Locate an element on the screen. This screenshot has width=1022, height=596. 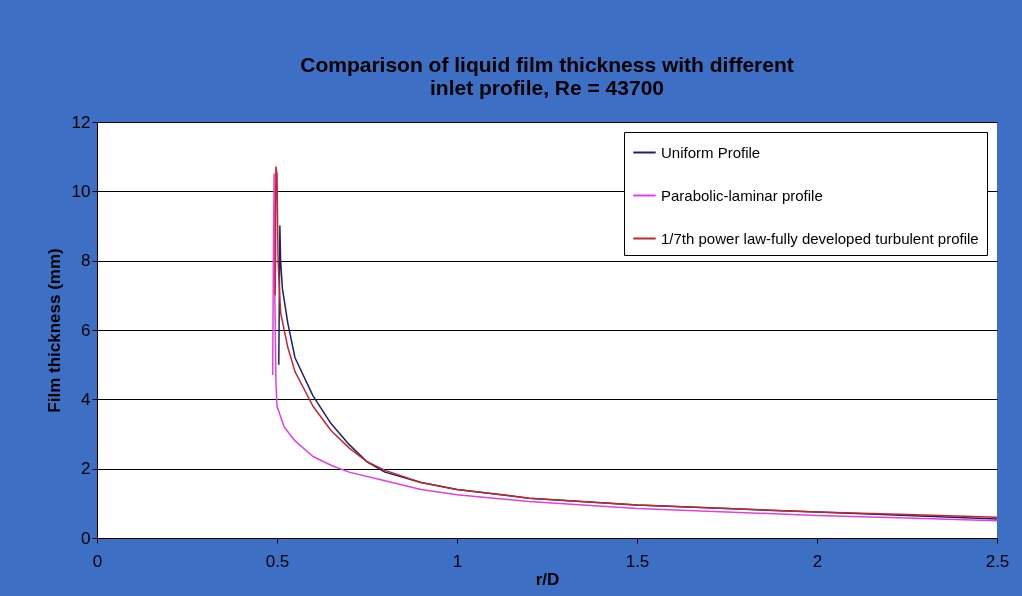
x-tick-label: 0.5 is located at coordinates (277, 561).